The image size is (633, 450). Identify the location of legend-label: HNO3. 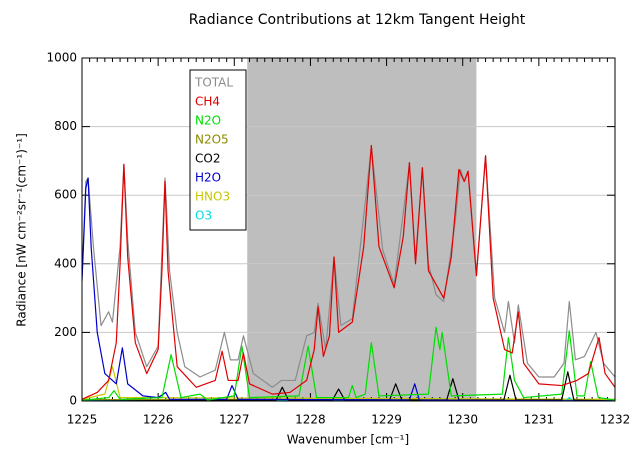
(212, 197).